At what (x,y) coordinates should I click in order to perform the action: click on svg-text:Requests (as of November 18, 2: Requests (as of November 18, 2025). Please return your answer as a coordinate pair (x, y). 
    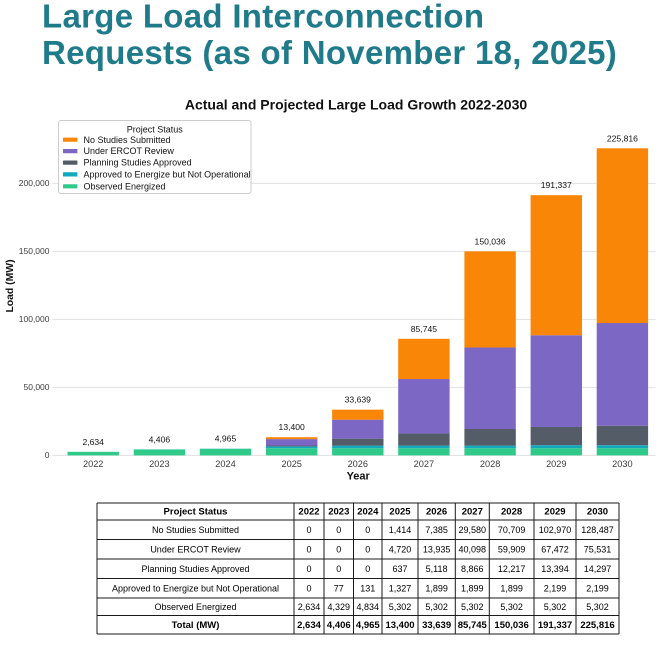
    Looking at the image, I should click on (329, 52).